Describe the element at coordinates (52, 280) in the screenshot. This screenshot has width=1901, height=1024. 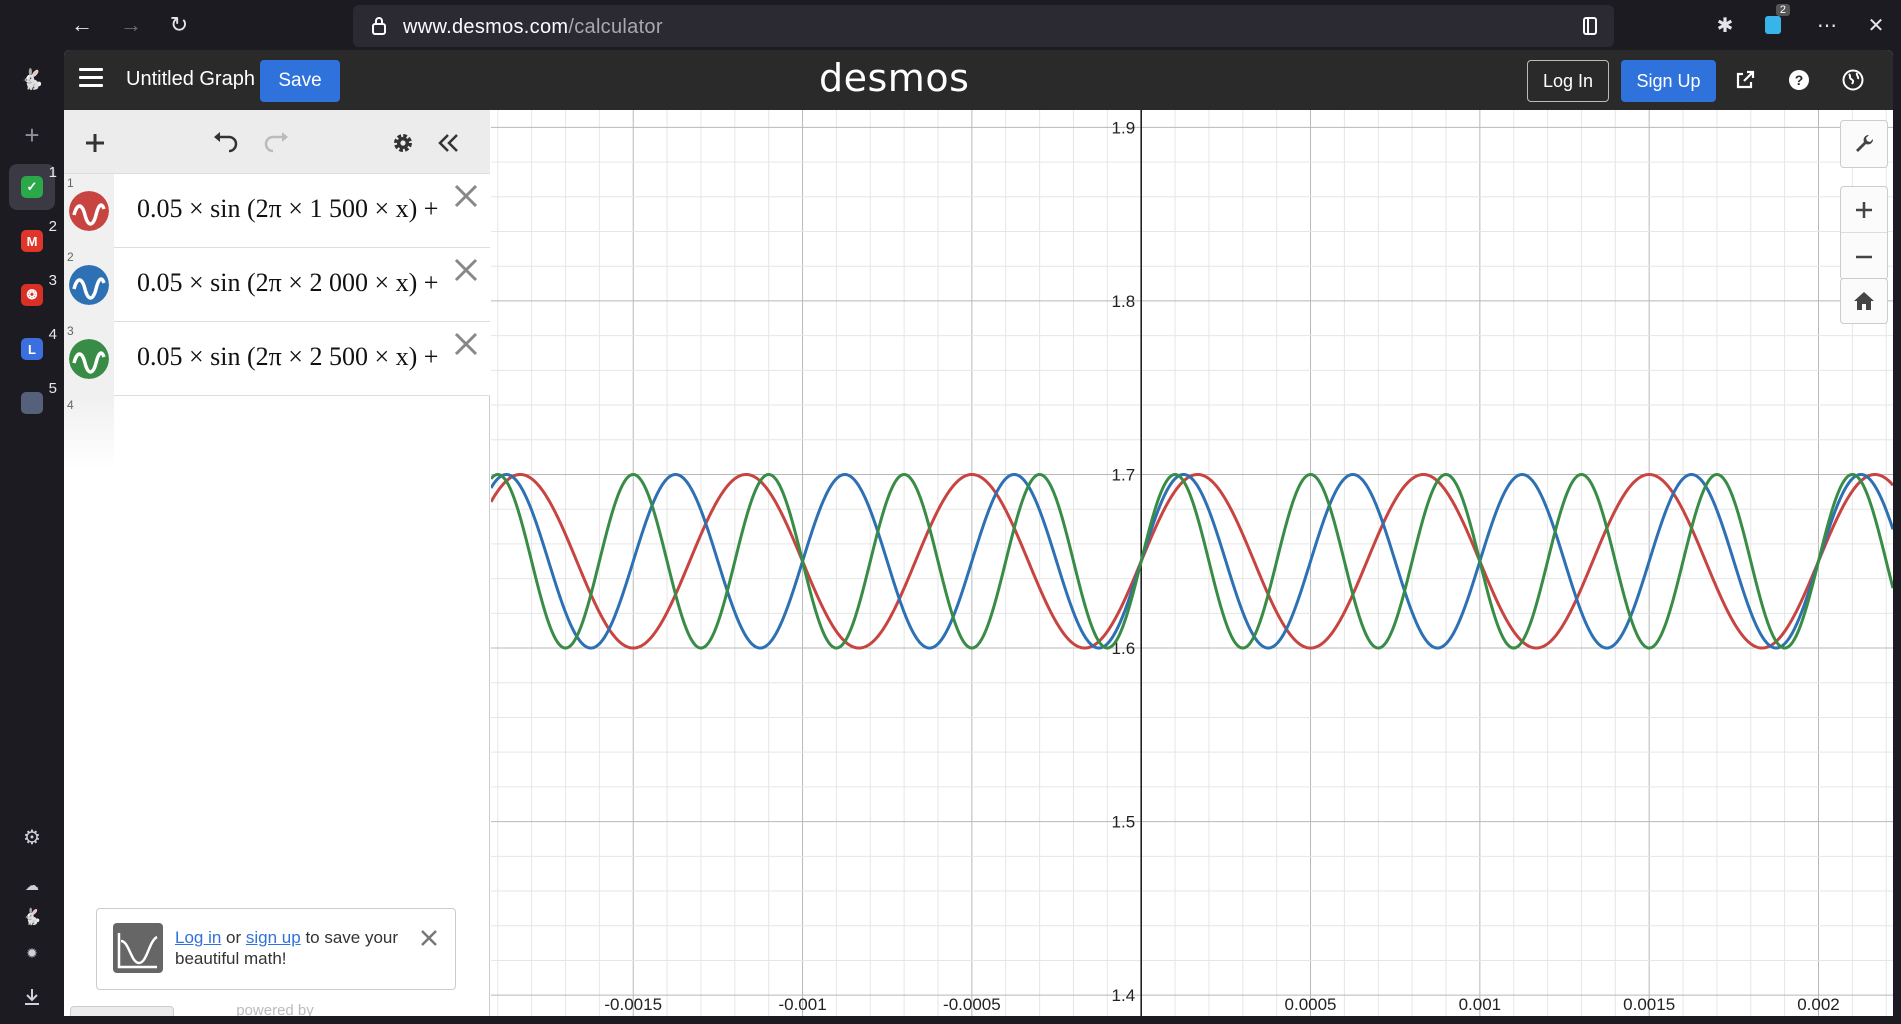
I see `tab-number: 3` at that location.